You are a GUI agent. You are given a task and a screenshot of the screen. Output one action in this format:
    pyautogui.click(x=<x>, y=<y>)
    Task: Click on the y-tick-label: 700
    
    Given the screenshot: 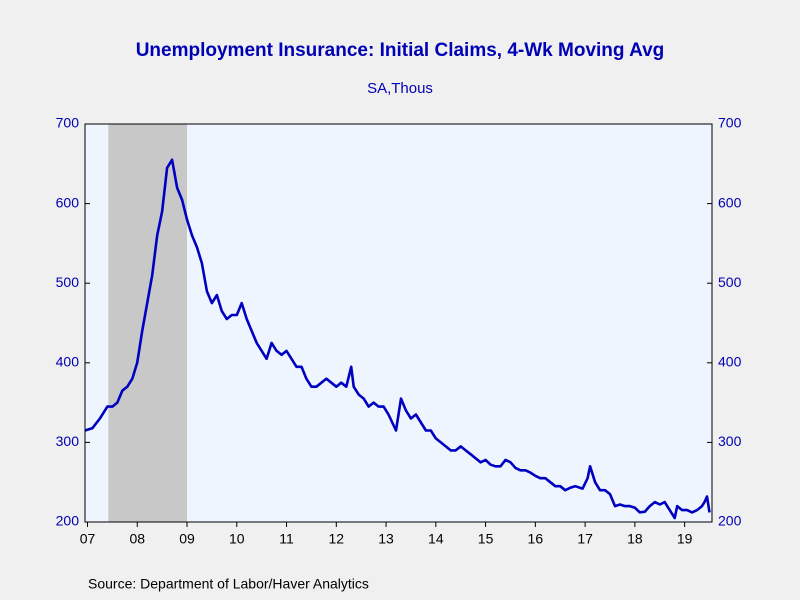 What is the action you would take?
    pyautogui.click(x=68, y=123)
    